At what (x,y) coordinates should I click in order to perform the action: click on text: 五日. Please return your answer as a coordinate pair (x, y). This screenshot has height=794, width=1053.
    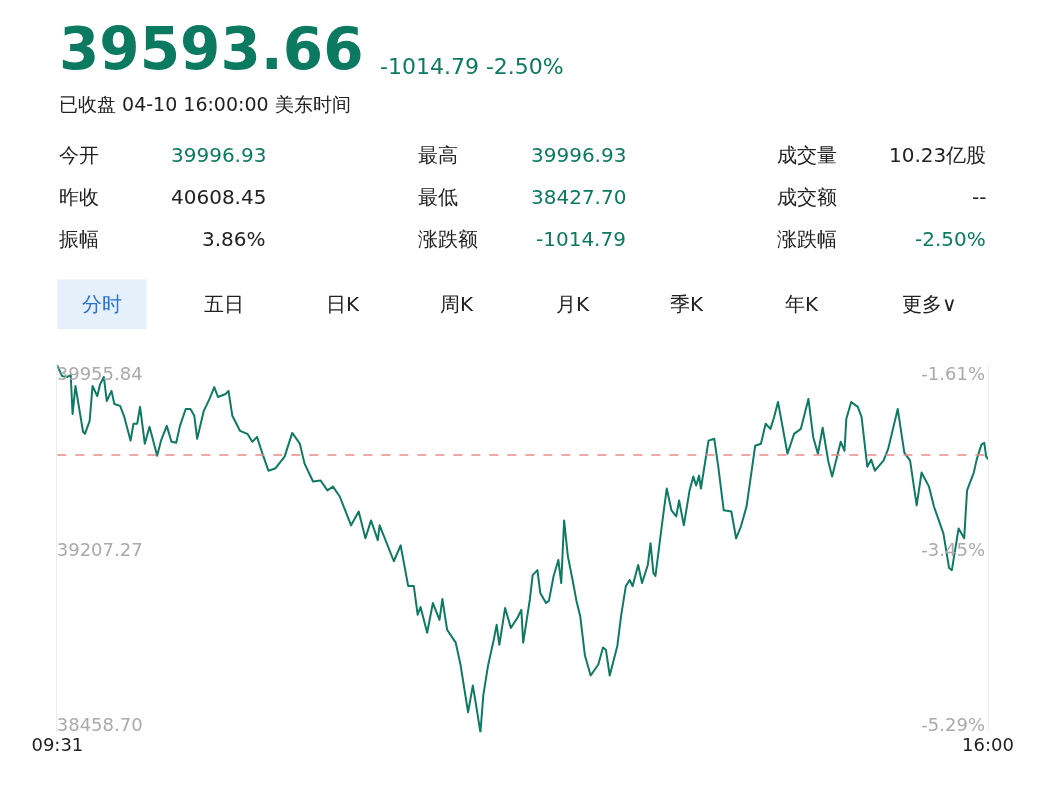
    Looking at the image, I should click on (224, 304).